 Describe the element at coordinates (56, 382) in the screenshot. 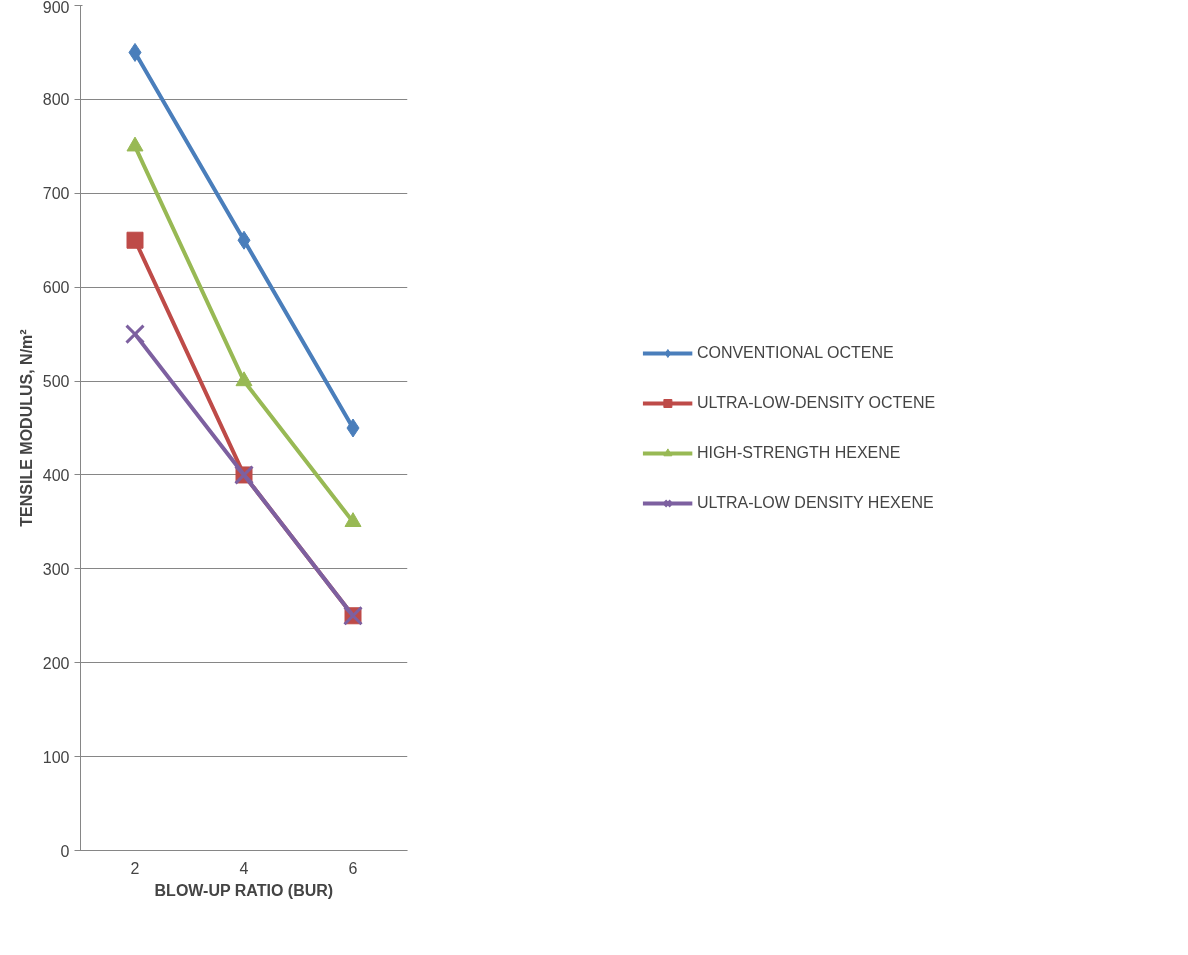

I see `y-tick-label: 500` at that location.